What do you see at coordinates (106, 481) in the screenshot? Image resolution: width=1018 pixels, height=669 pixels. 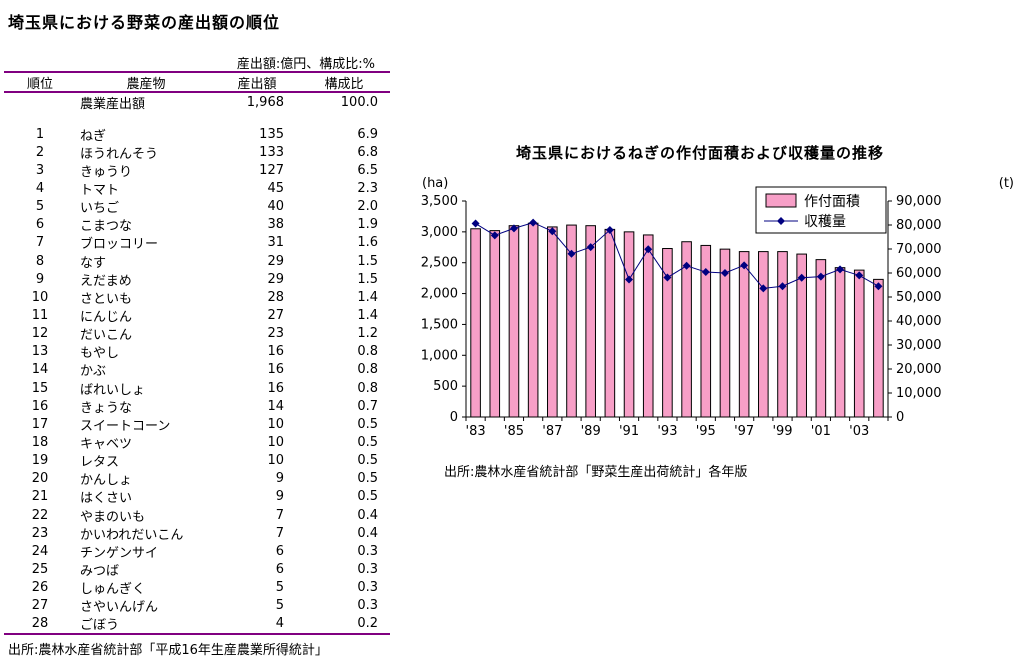 I see `product-cell: かんしょ` at bounding box center [106, 481].